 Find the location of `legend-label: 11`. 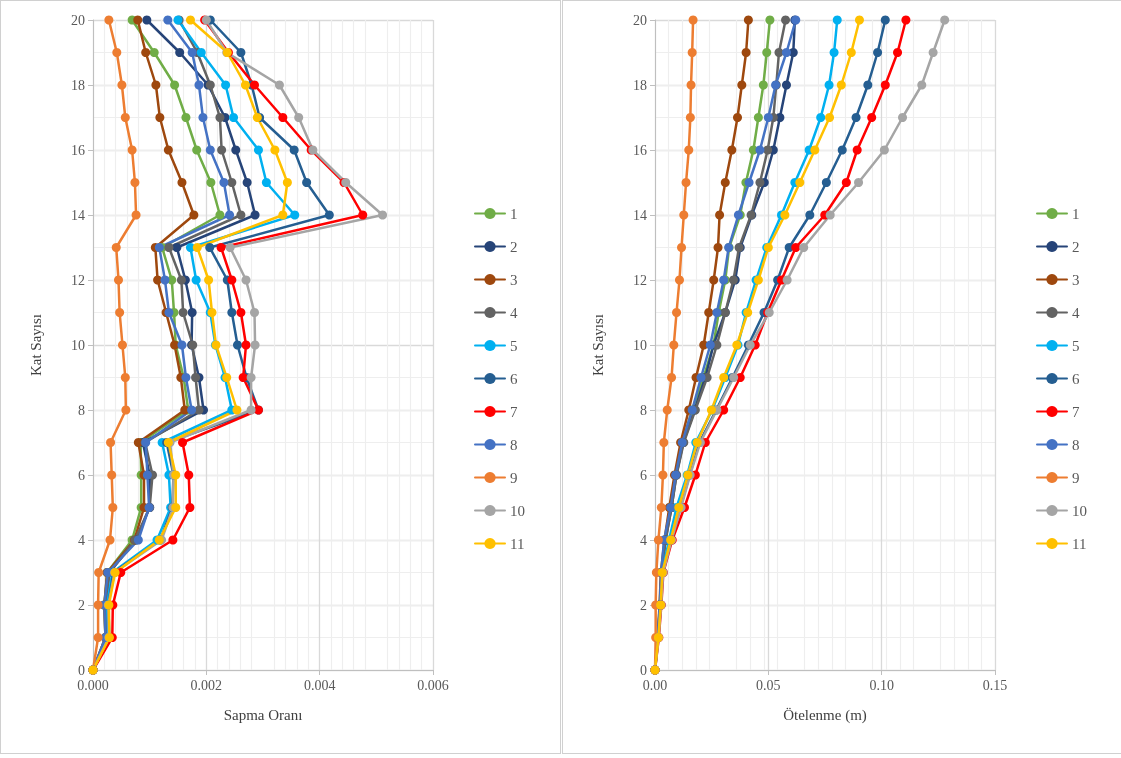

legend-label: 11 is located at coordinates (517, 543).